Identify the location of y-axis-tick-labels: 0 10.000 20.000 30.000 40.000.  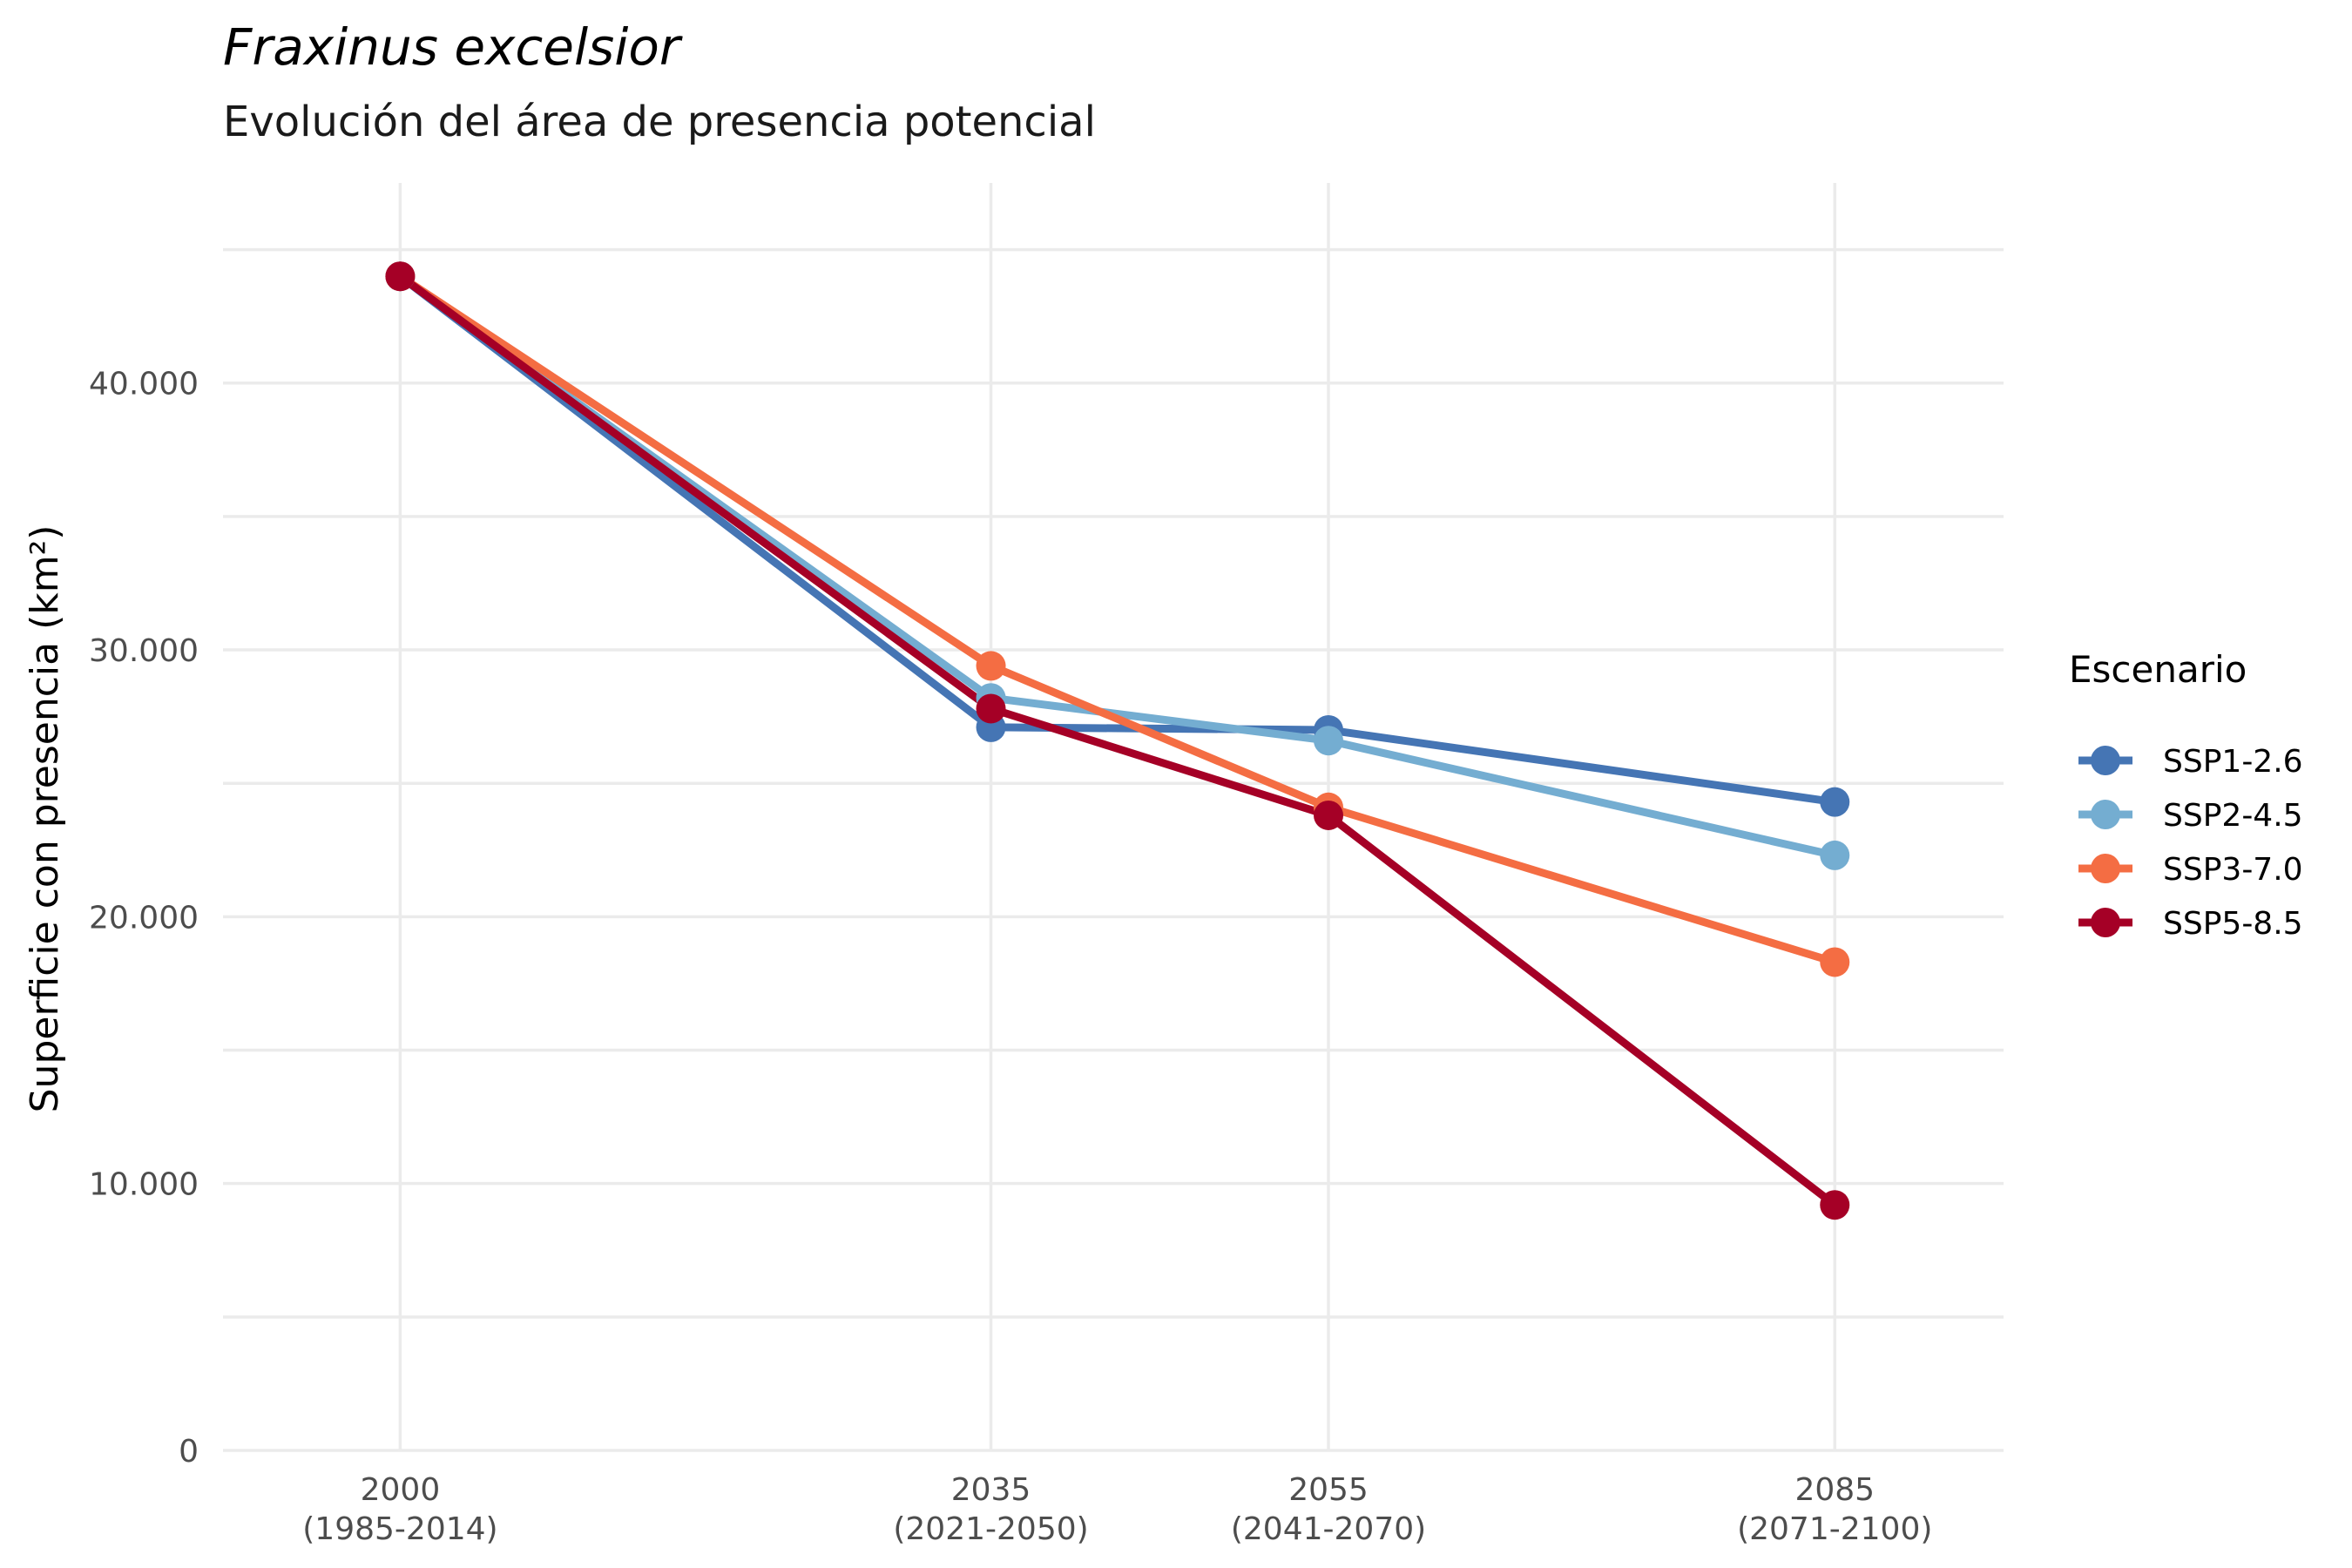
(144, 918).